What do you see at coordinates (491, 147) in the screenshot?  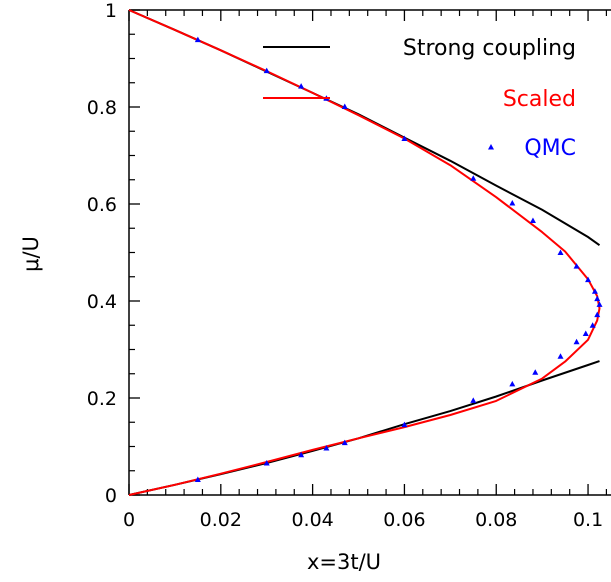 I see `legend-swatch-qmc` at bounding box center [491, 147].